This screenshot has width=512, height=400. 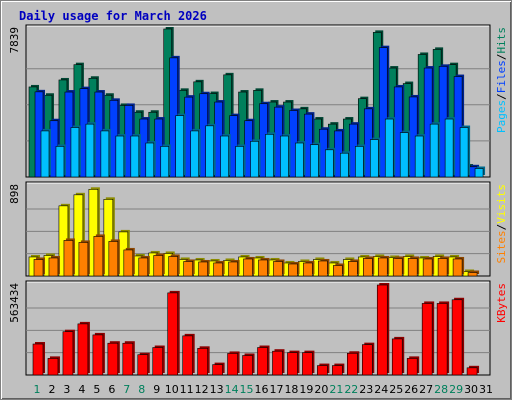 I want to click on x-tick-label-day-28: 28, so click(x=441, y=389).